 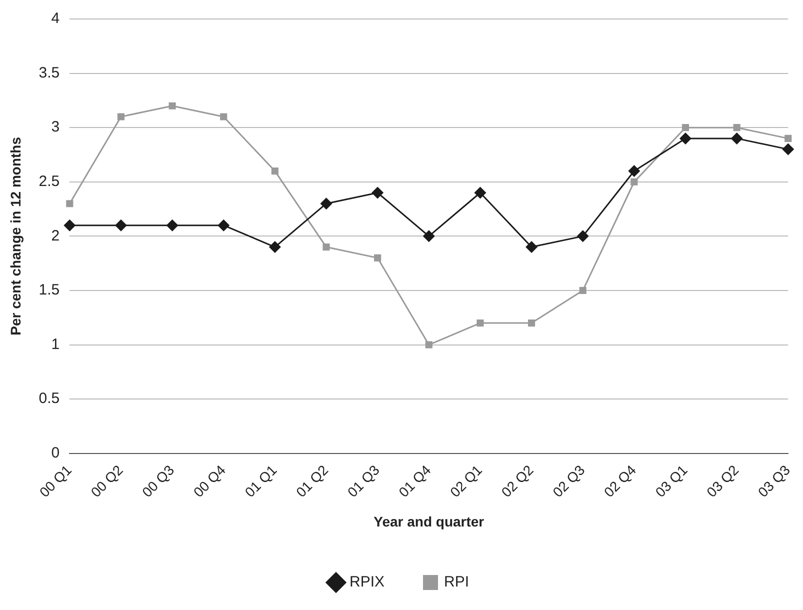 What do you see at coordinates (568, 481) in the screenshot?
I see `x-tick-label: 02 Q3` at bounding box center [568, 481].